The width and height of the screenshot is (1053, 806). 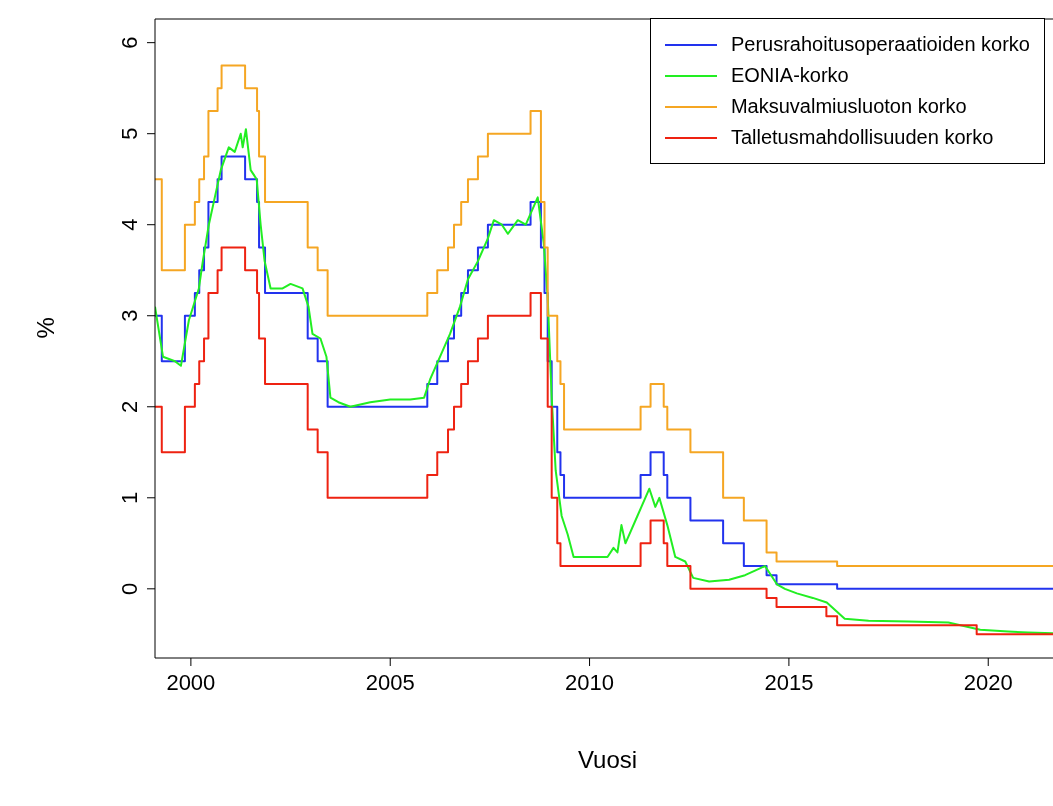 What do you see at coordinates (191, 682) in the screenshot?
I see `x-tick-label: 2000` at bounding box center [191, 682].